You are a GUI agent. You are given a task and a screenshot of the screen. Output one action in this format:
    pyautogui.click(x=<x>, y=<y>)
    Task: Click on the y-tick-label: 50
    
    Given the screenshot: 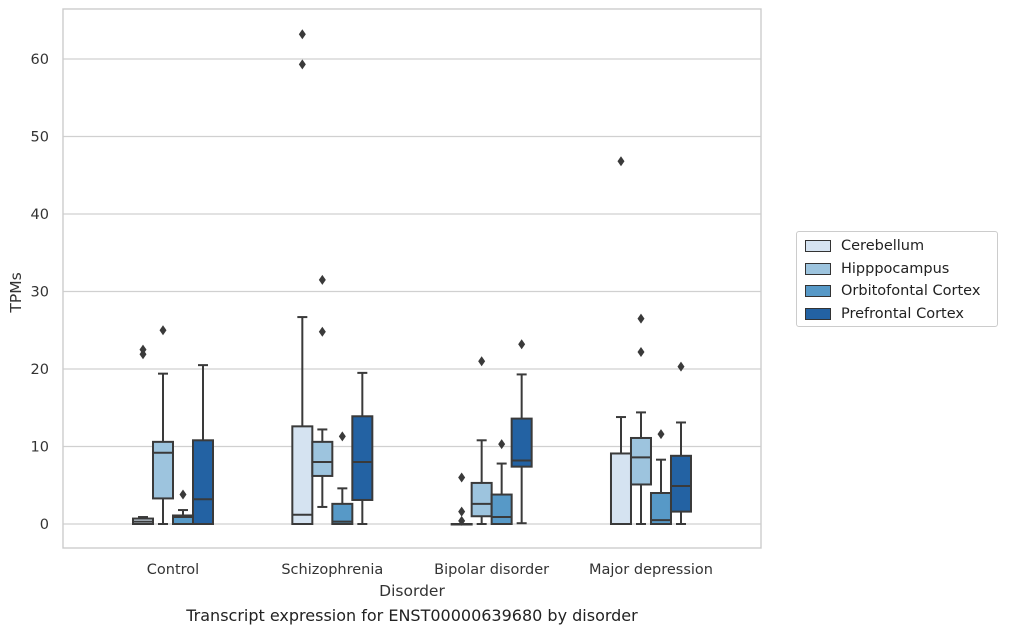 What is the action you would take?
    pyautogui.click(x=40, y=138)
    